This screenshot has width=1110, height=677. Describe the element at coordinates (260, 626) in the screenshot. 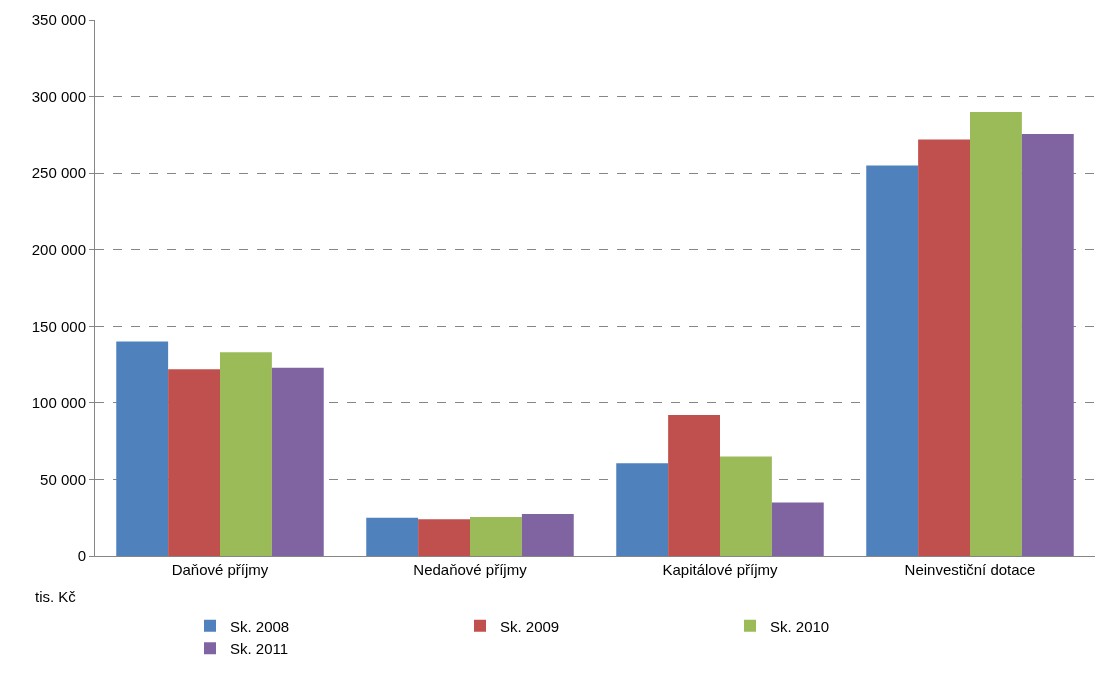

I see `legend-label: Sk. 2008` at that location.